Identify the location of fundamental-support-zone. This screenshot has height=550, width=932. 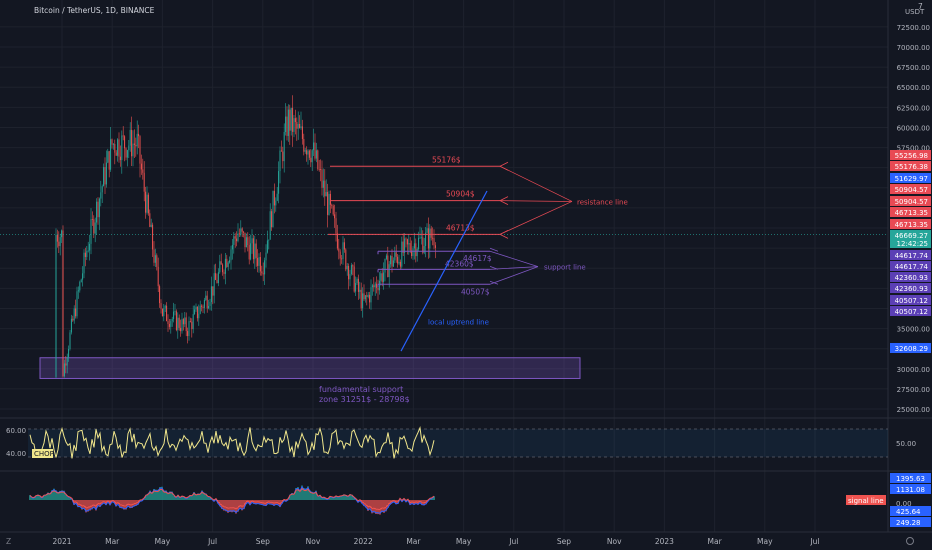
(310, 368).